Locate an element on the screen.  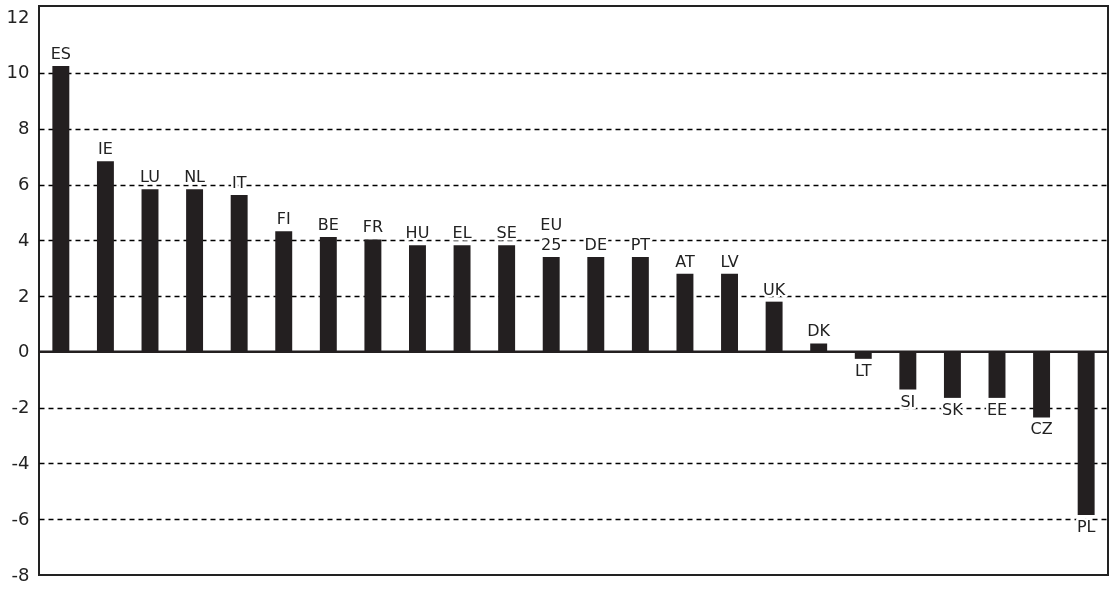
x-tick-label: PL is located at coordinates (1086, 527).